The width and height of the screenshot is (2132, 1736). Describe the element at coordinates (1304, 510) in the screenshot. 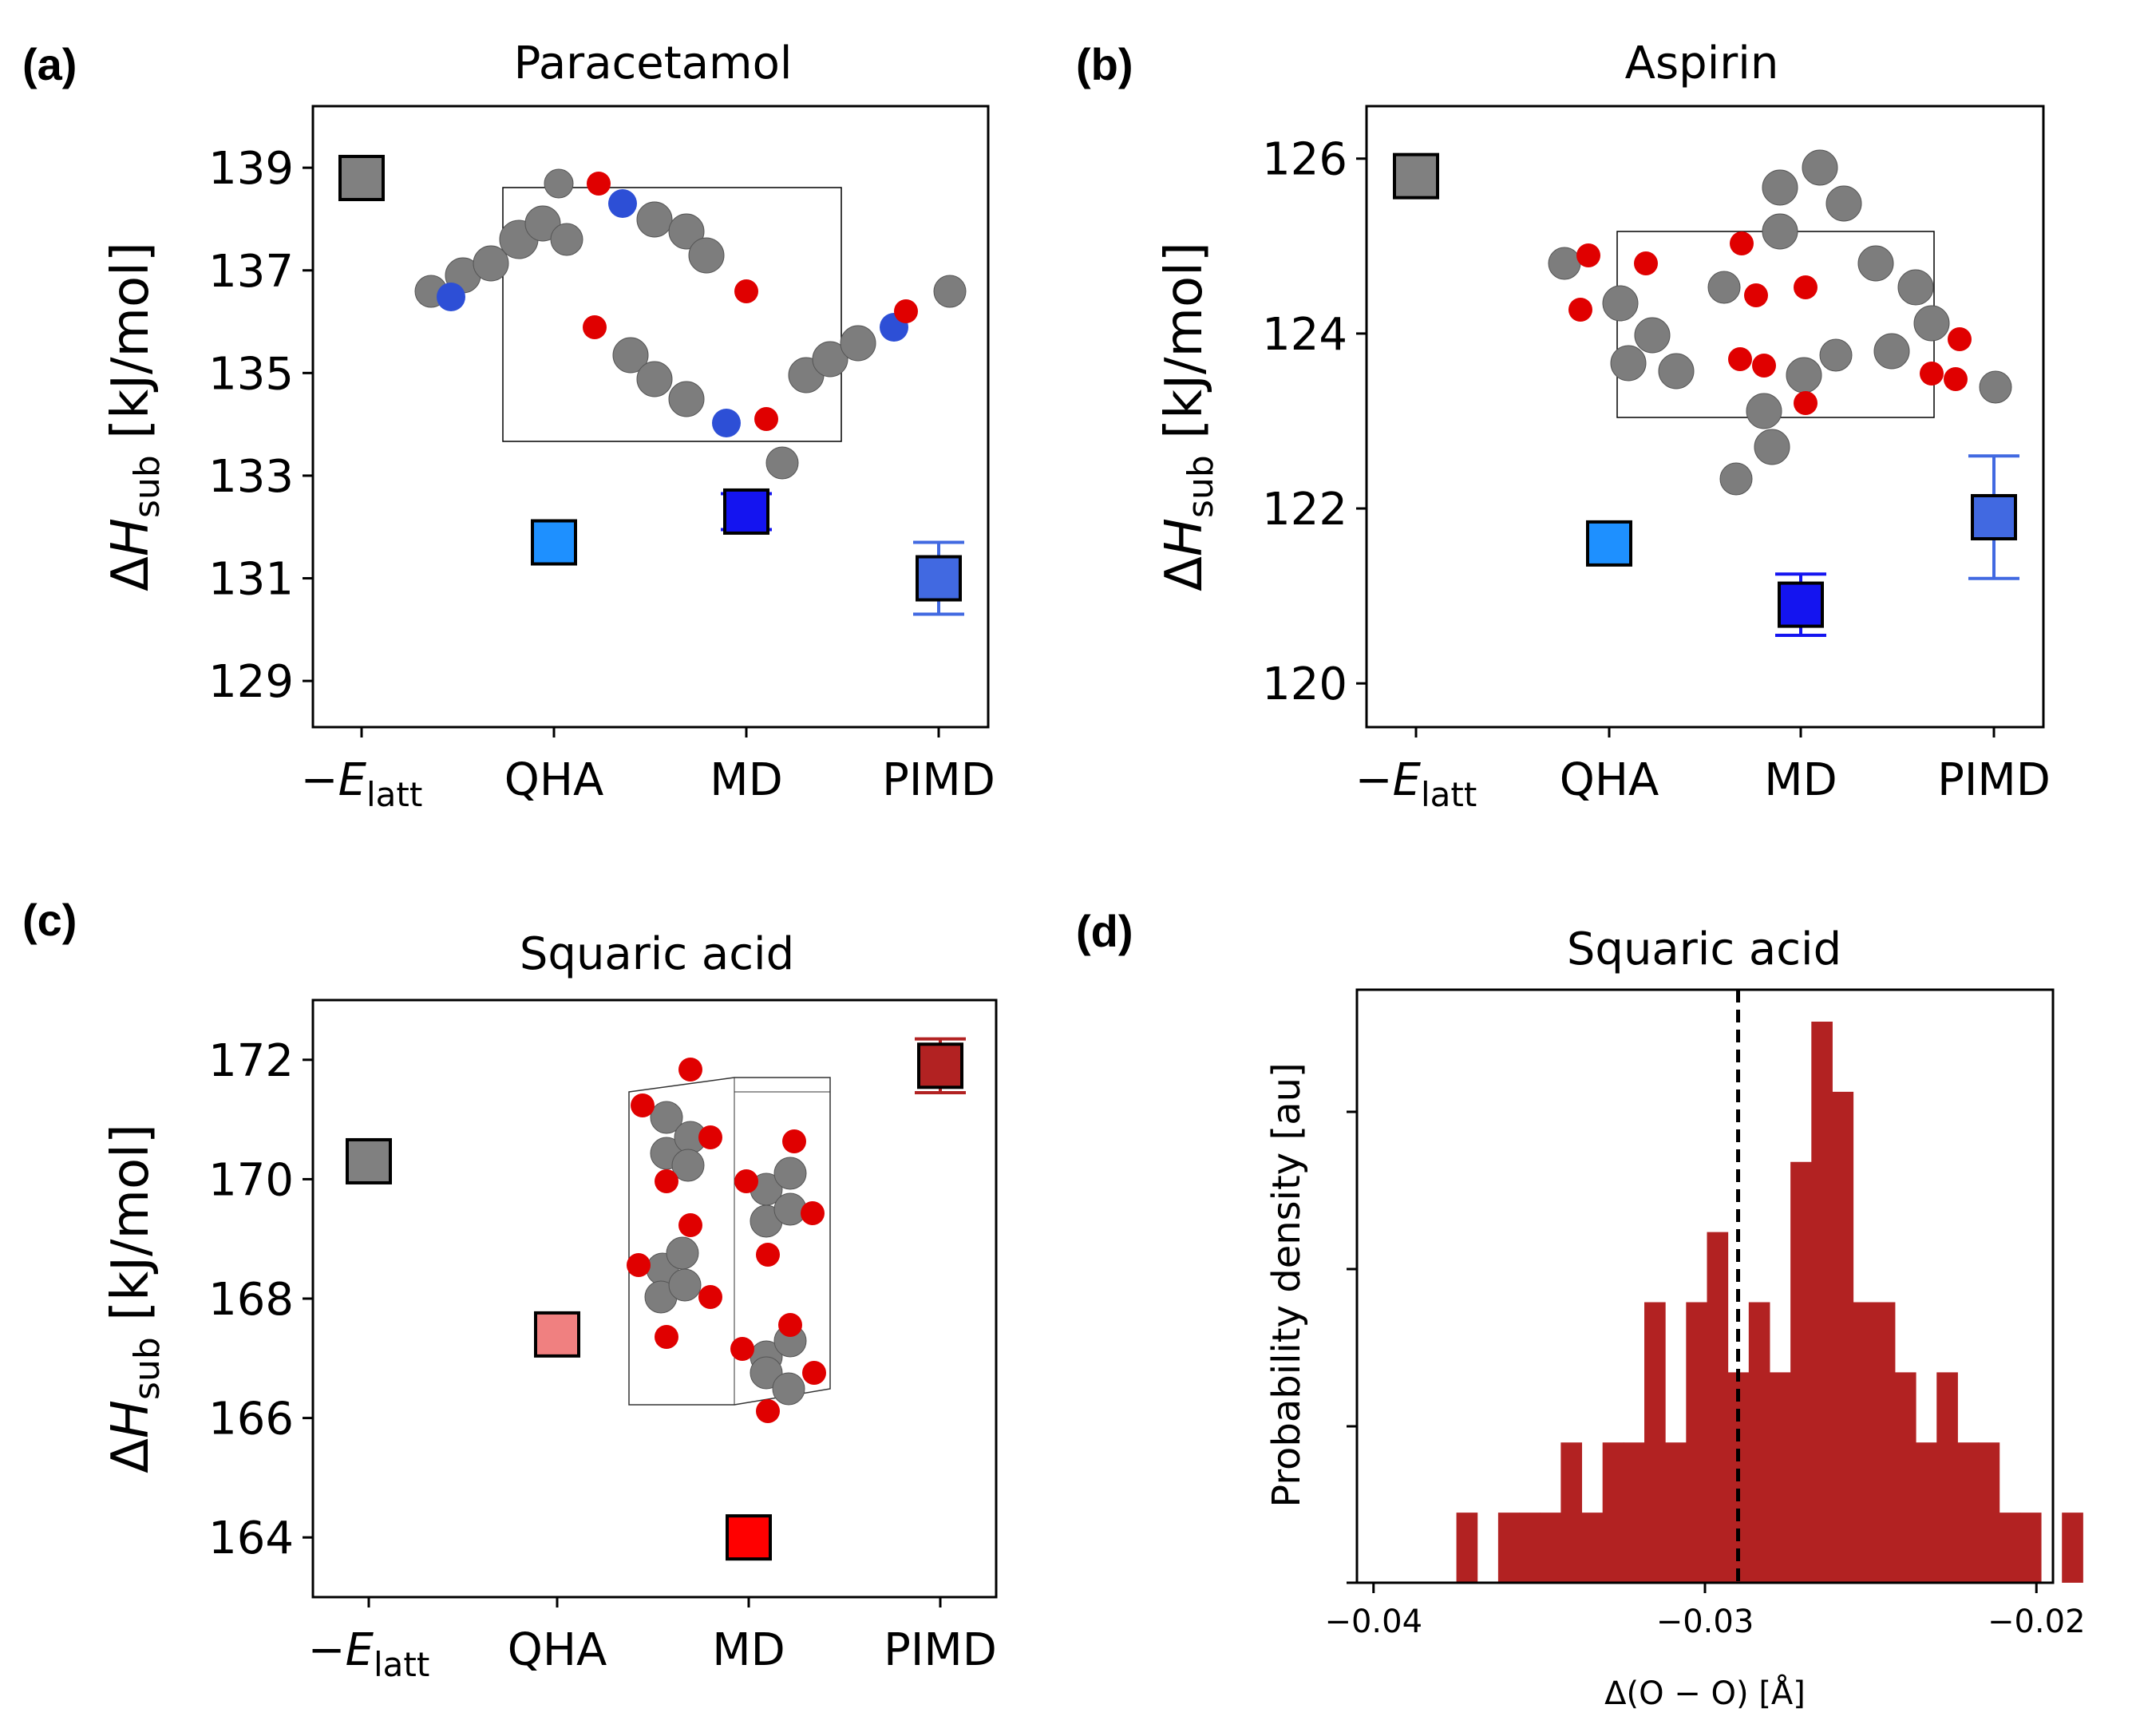

I see `y-tick-label: 122` at that location.